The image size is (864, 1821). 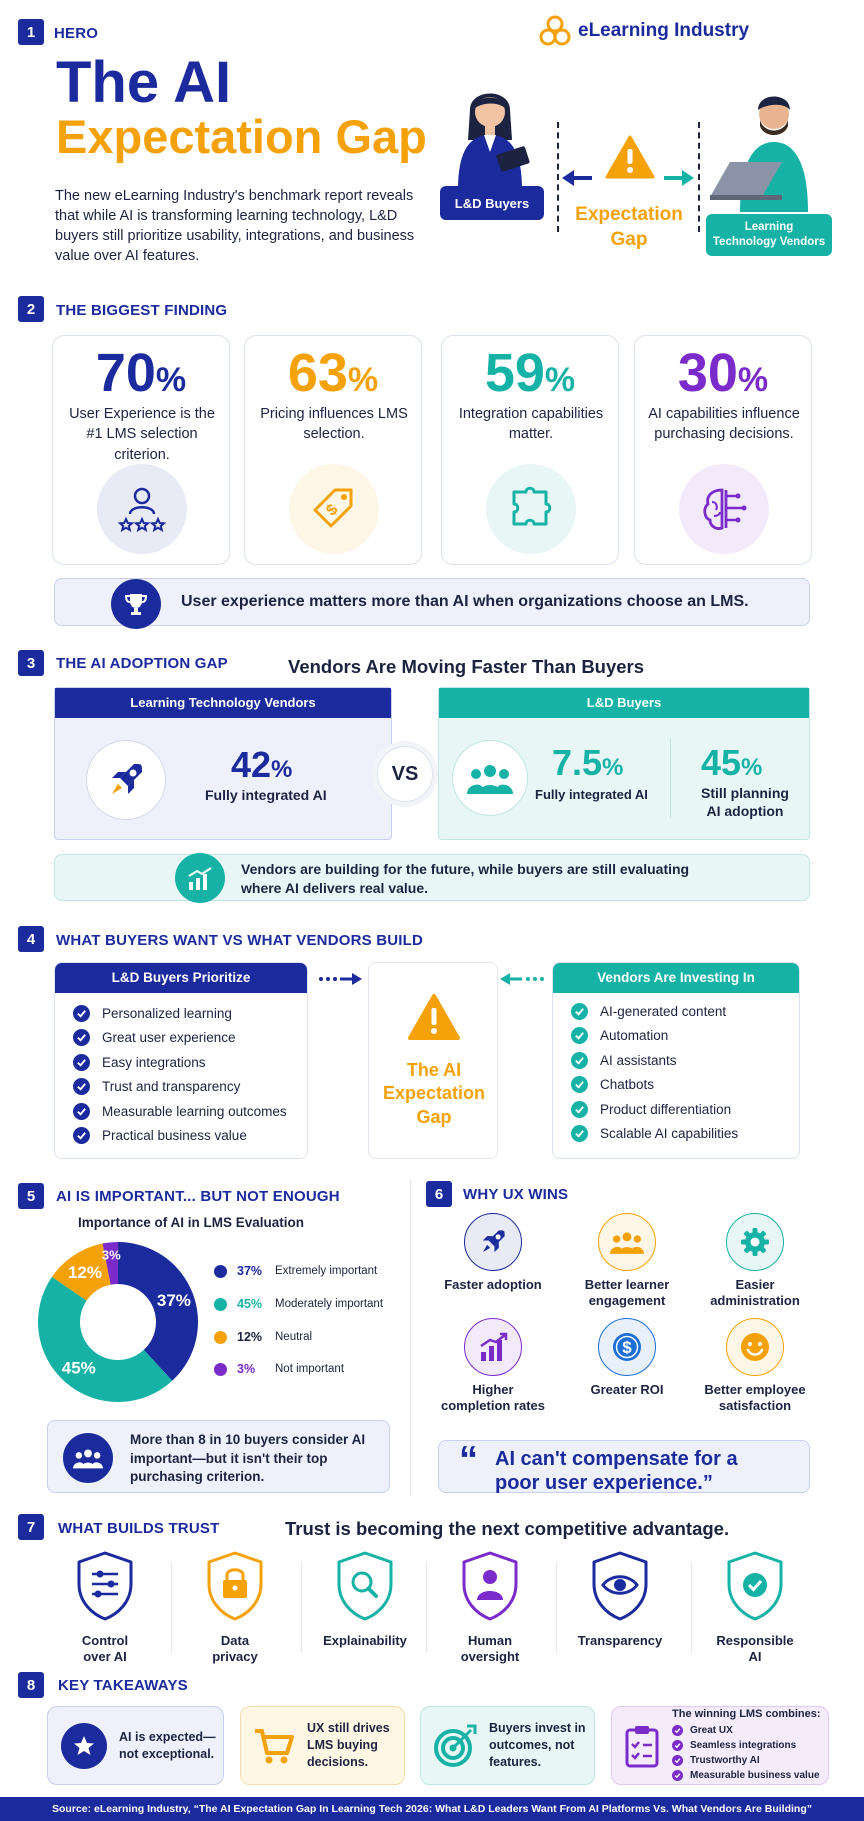 What do you see at coordinates (223, 703) in the screenshot?
I see `vendors-panel-header: Learning Technology Vendors` at bounding box center [223, 703].